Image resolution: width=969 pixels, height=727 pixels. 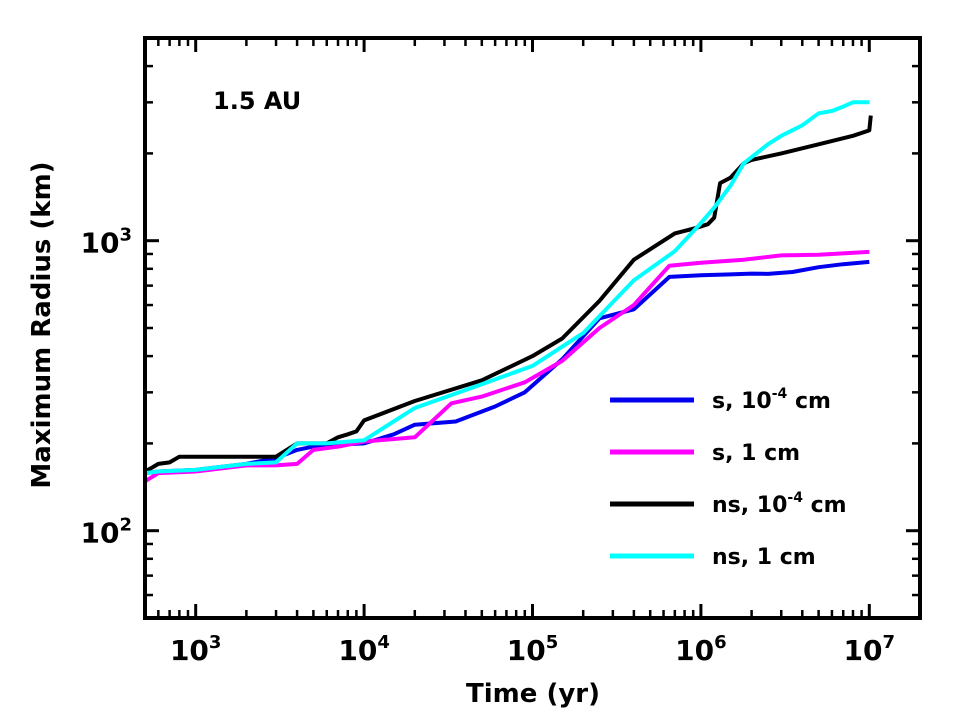 What do you see at coordinates (196, 649) in the screenshot?
I see `x-tick-label: 103` at bounding box center [196, 649].